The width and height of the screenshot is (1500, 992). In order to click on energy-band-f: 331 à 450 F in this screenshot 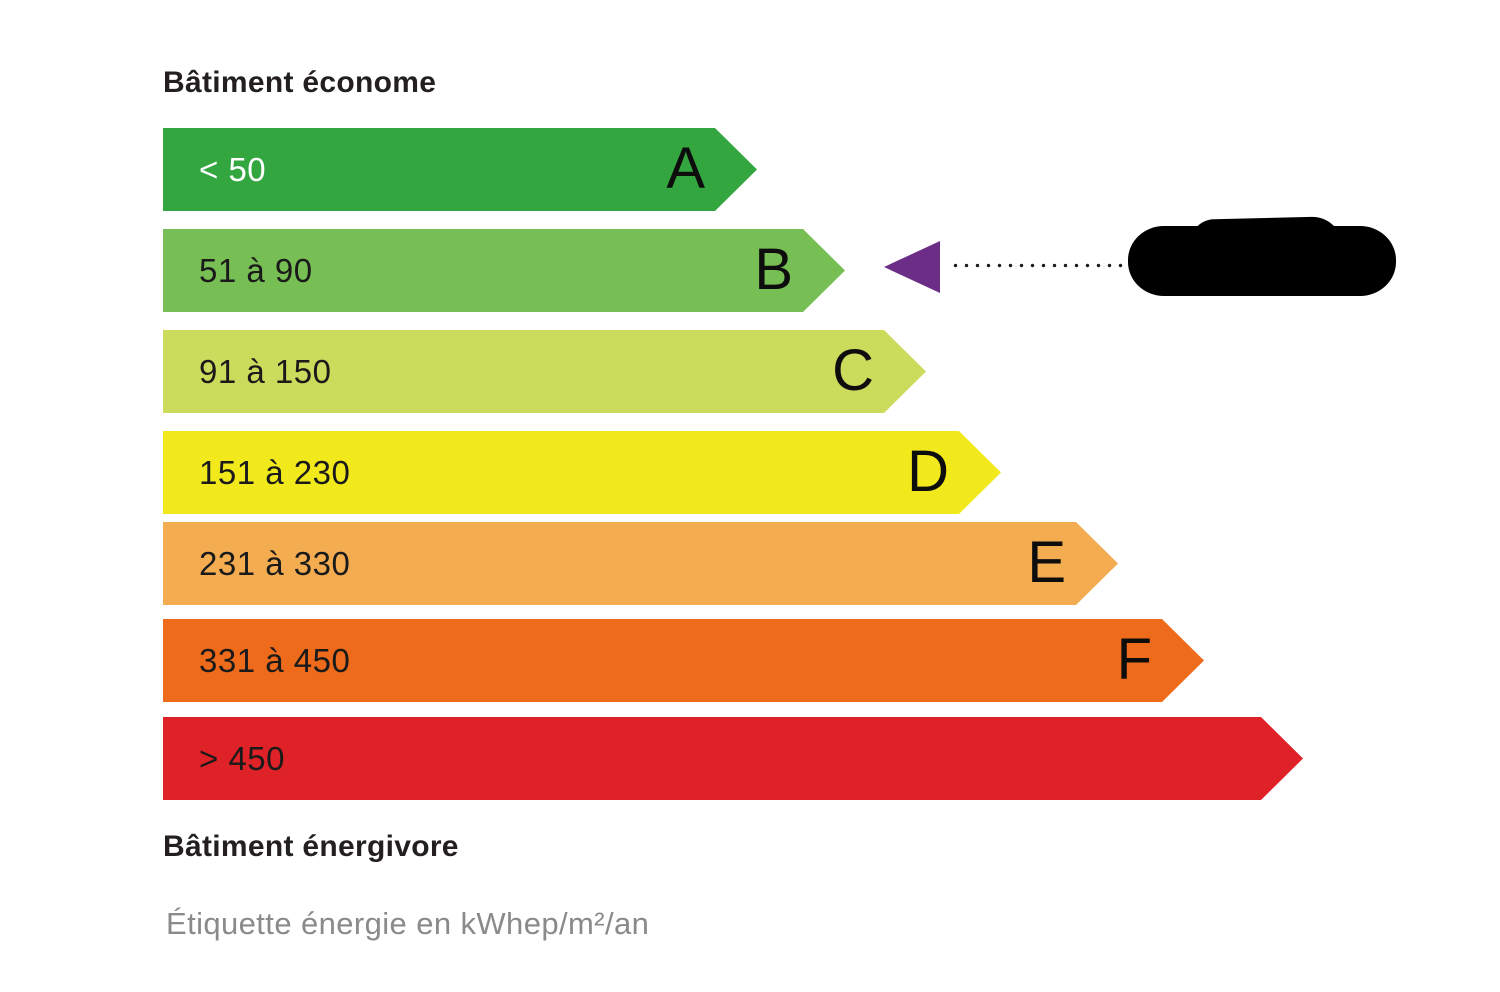, I will do `click(683, 660)`.